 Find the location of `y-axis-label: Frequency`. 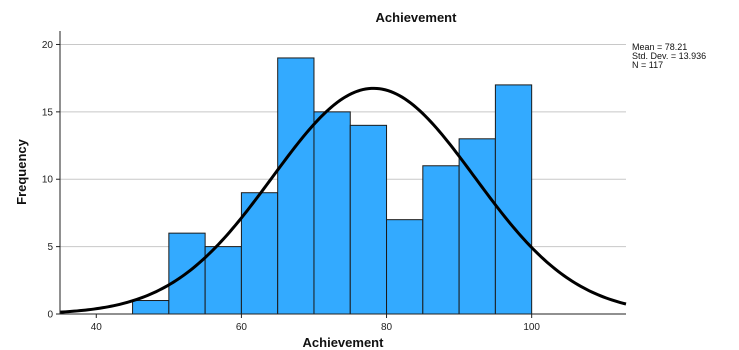

y-axis-label: Frequency is located at coordinates (21, 171).